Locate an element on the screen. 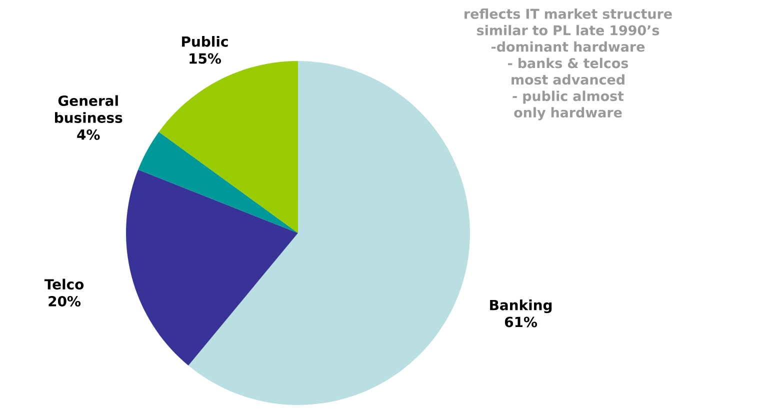 The height and width of the screenshot is (413, 776). data-label: 61% is located at coordinates (521, 322).